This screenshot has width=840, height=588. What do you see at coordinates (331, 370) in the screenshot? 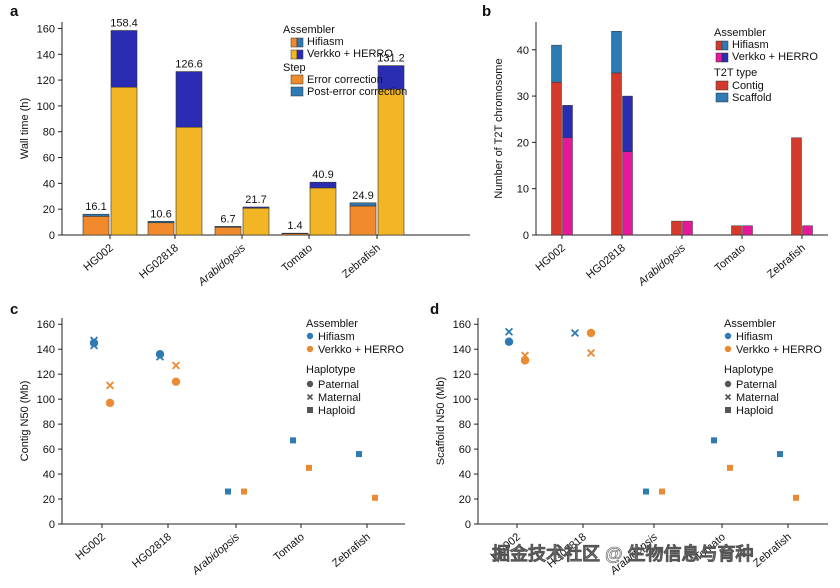
I see `c-legend-title-haplotype: Haplotype` at bounding box center [331, 370].